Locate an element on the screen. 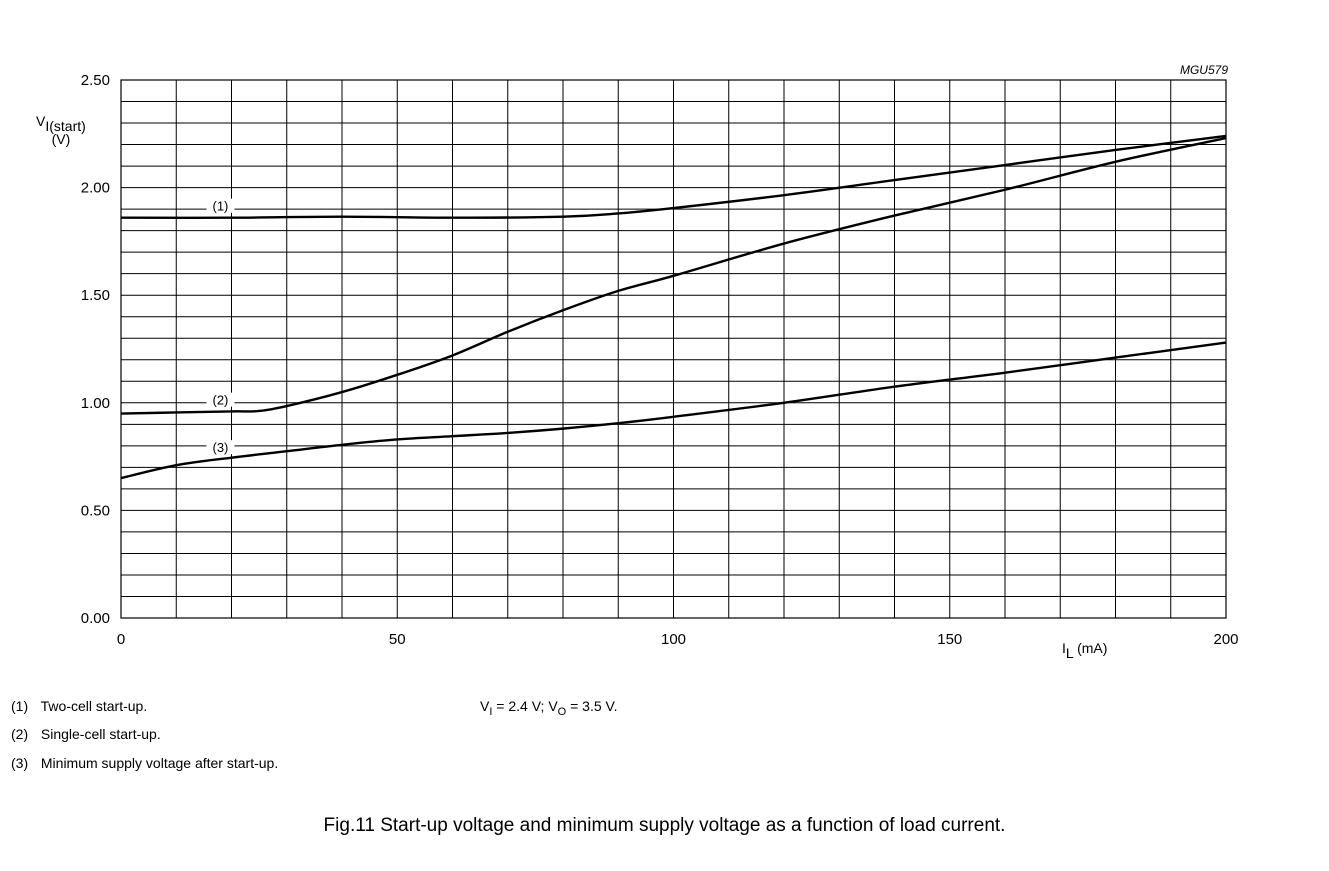  curve-label: (3) is located at coordinates (221, 447).